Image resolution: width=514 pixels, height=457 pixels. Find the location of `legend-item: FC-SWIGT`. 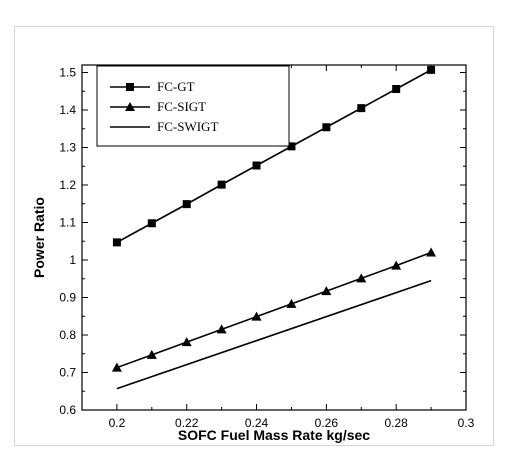

legend-item: FC-SWIGT is located at coordinates (164, 126).